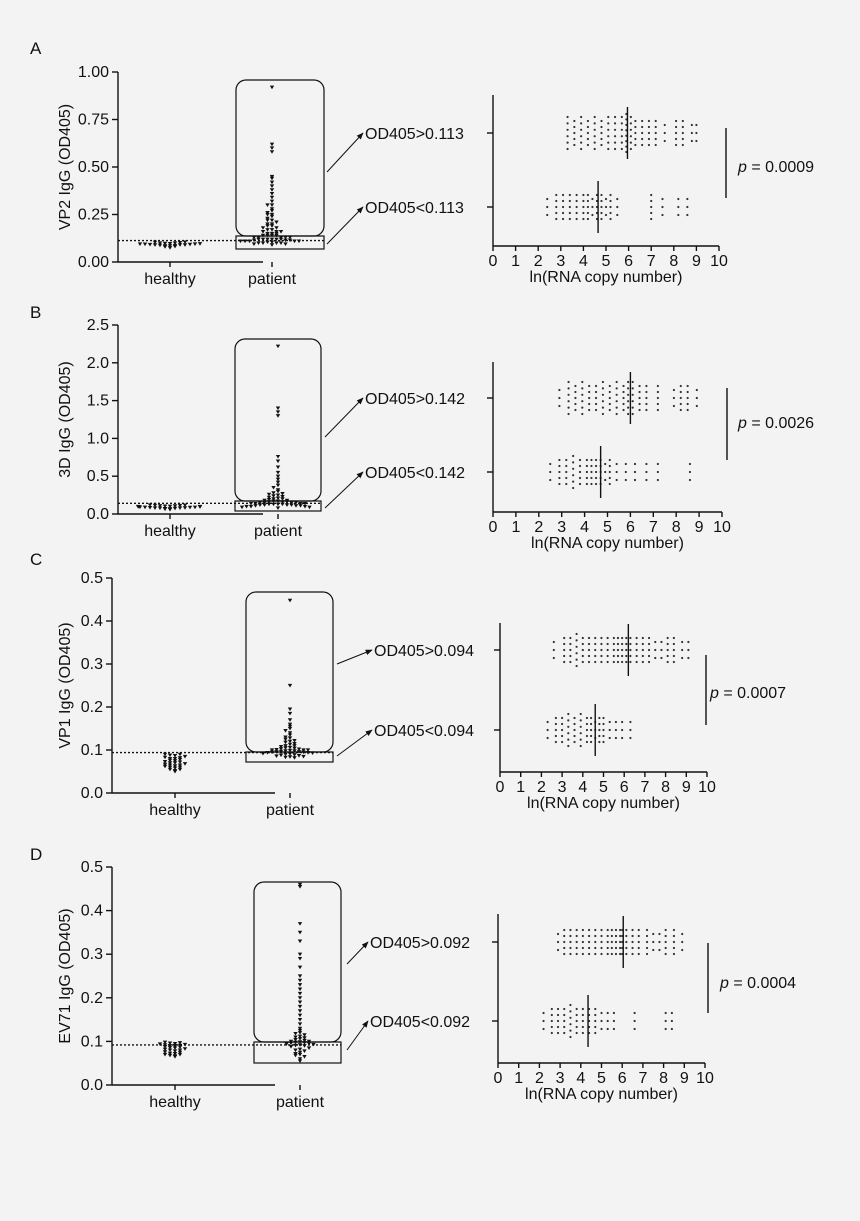 This screenshot has width=860, height=1221. I want to click on y-tick-label: 1.0, so click(98, 438).